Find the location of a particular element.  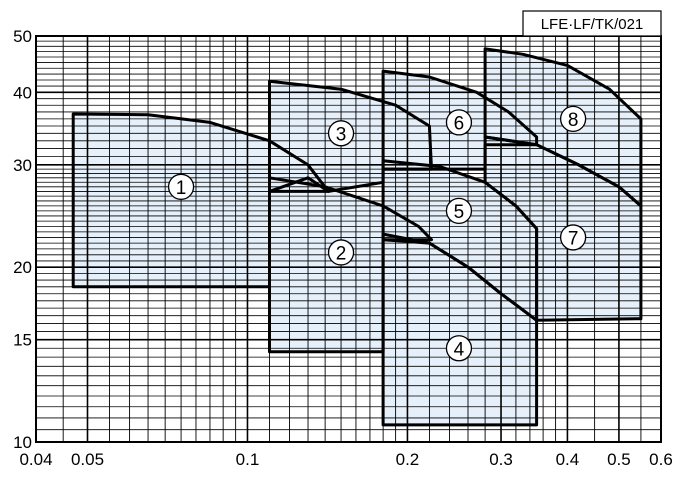

region-label-text: 7 is located at coordinates (573, 238).